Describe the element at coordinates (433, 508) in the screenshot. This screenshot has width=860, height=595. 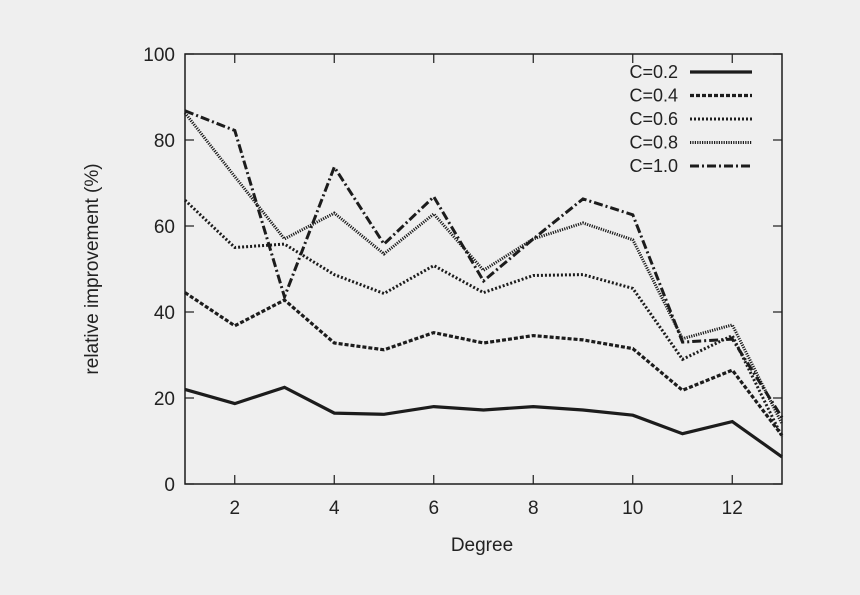
I see `x-tick-label: 6` at that location.